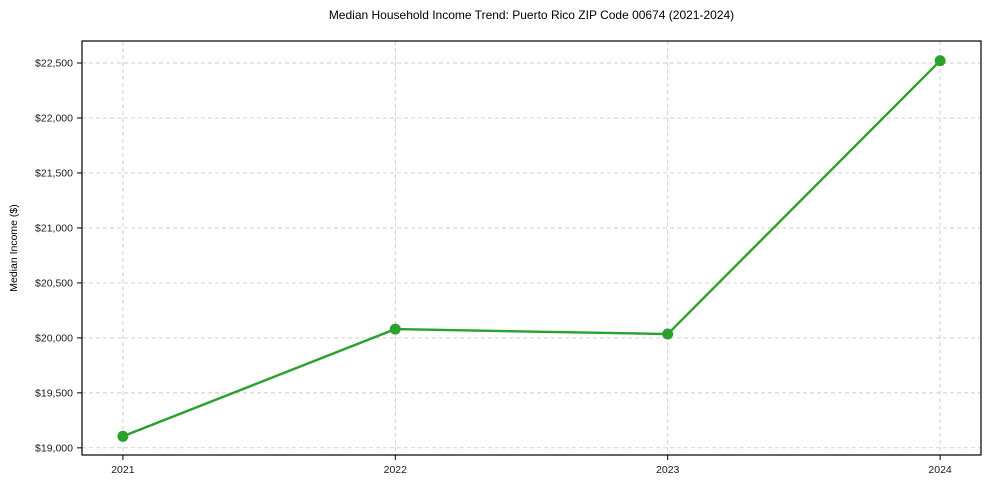  I want to click on y-tick-label: $22,000, so click(54, 118).